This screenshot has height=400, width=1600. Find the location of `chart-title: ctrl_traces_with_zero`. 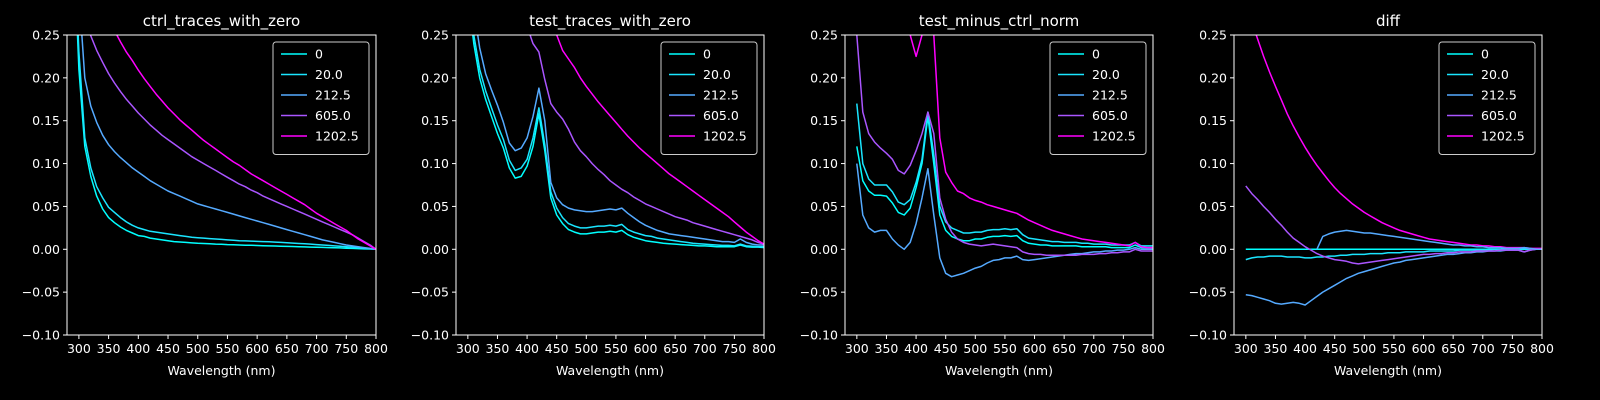

chart-title: ctrl_traces_with_zero is located at coordinates (221, 21).